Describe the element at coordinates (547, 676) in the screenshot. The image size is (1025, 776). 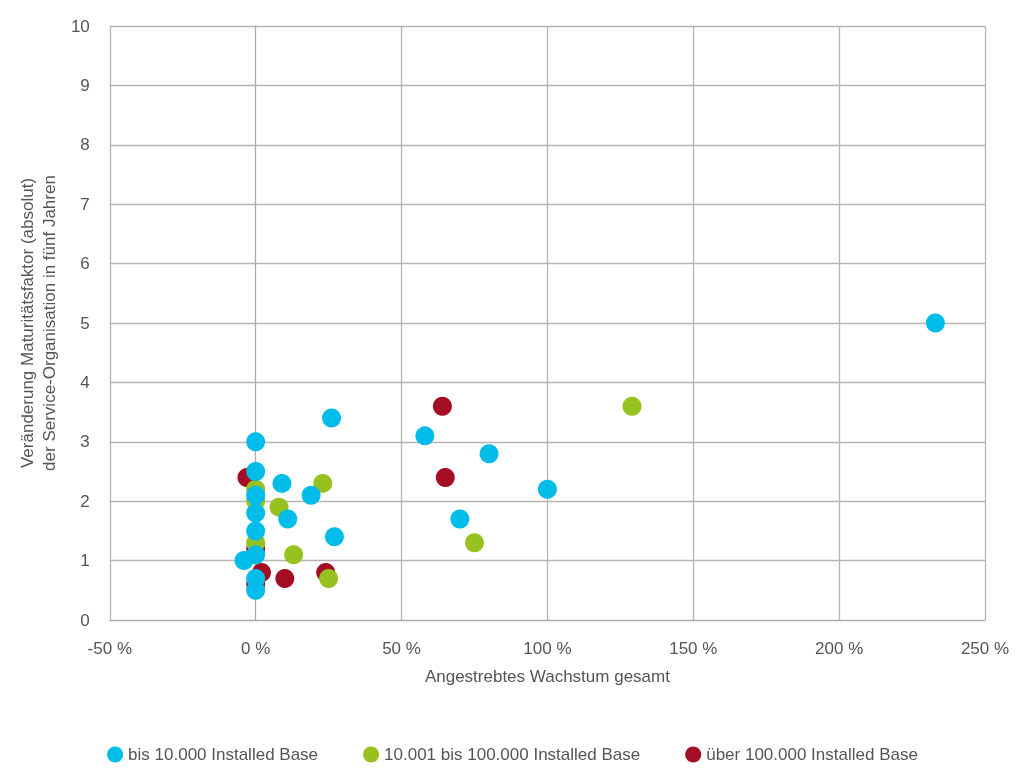
I see `x-axis-title: Angestrebtes Wachstum gesamt` at that location.